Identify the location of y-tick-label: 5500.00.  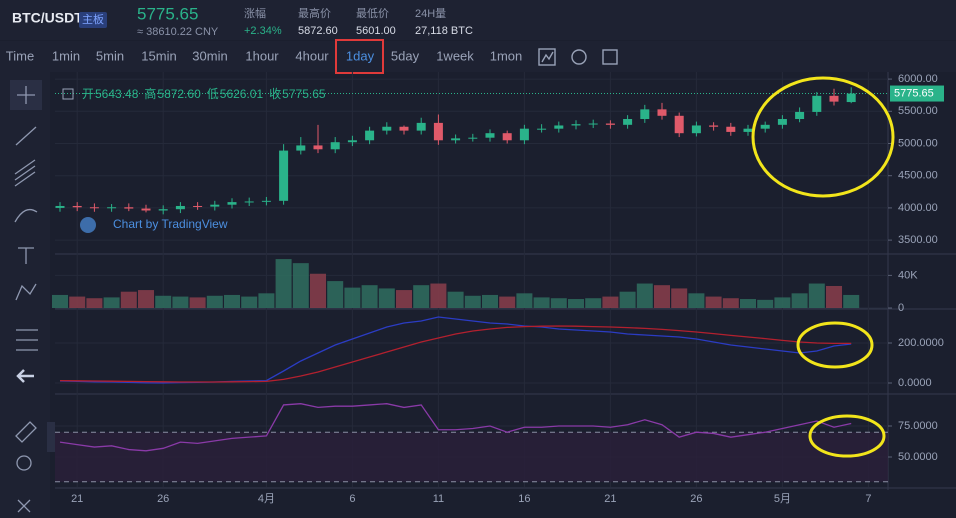
(918, 111).